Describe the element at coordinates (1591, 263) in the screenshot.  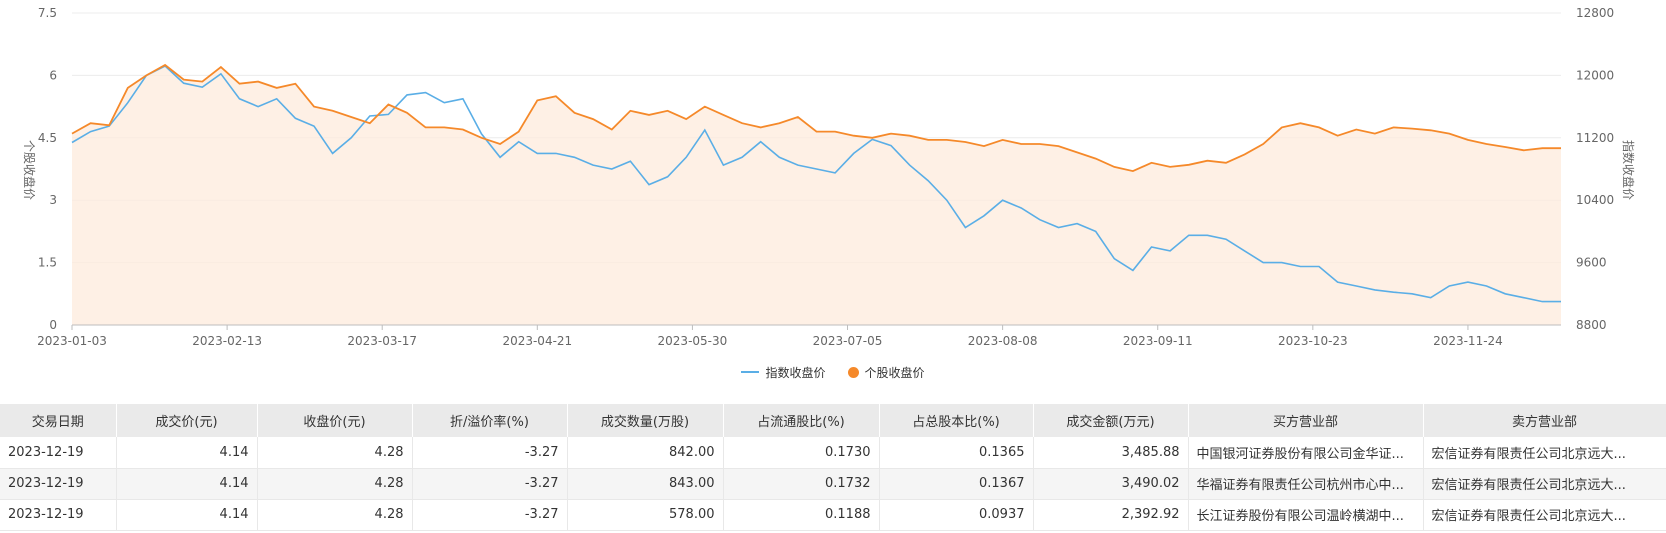
I see `right-tick-label: 9600` at that location.